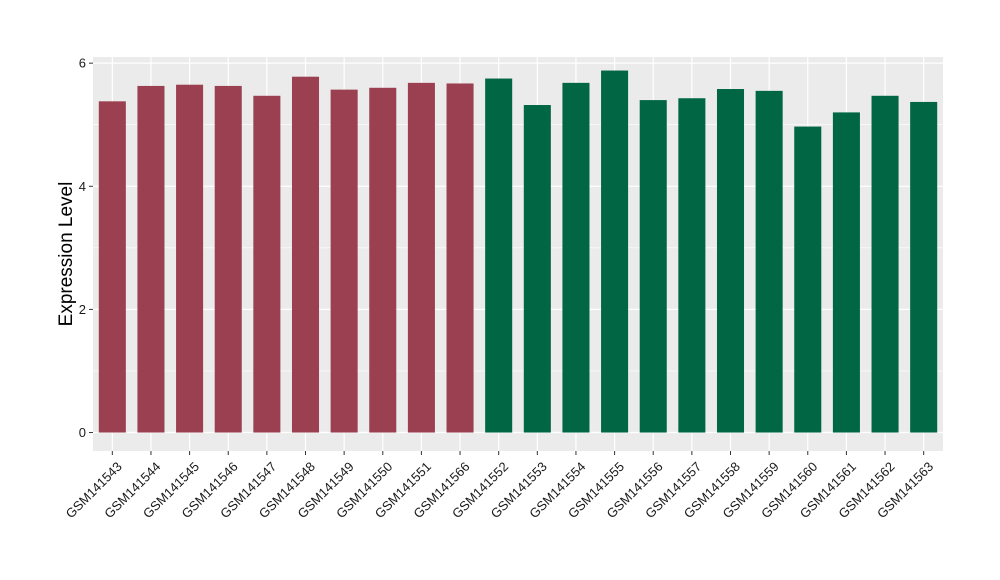 The image size is (1000, 580). Describe the element at coordinates (615, 251) in the screenshot. I see `bar-gsm141555` at that location.